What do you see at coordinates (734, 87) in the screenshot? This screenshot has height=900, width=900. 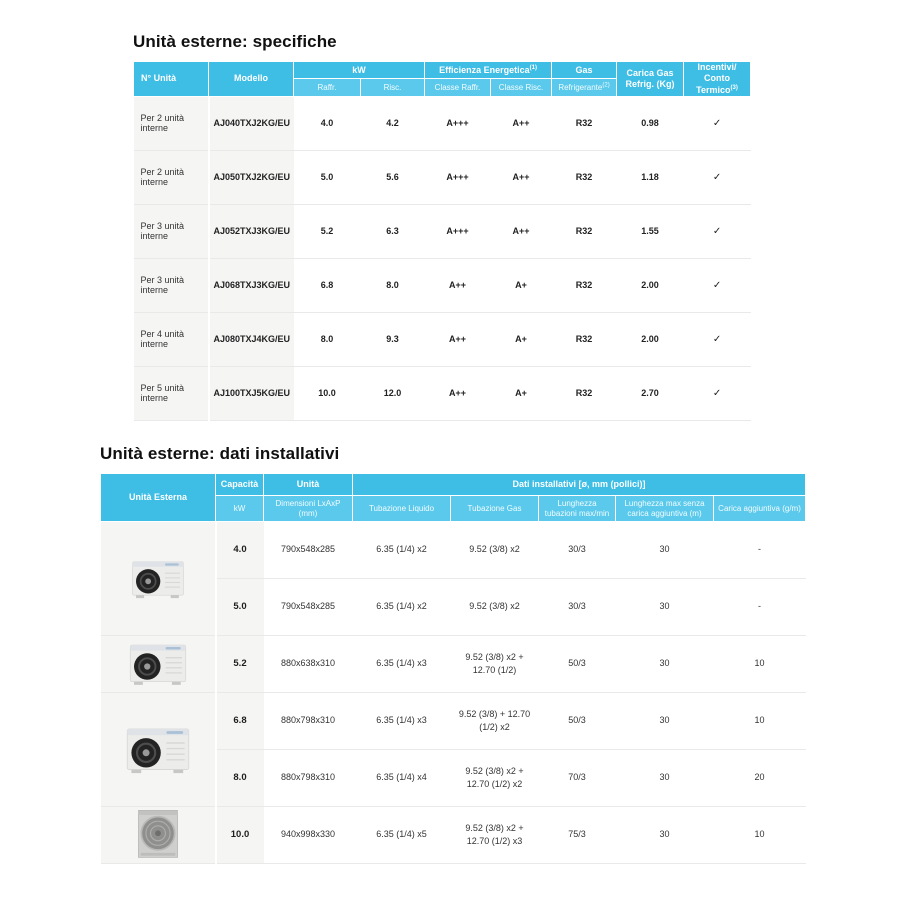 I see `incentivi-footnote: (3)` at bounding box center [734, 87].